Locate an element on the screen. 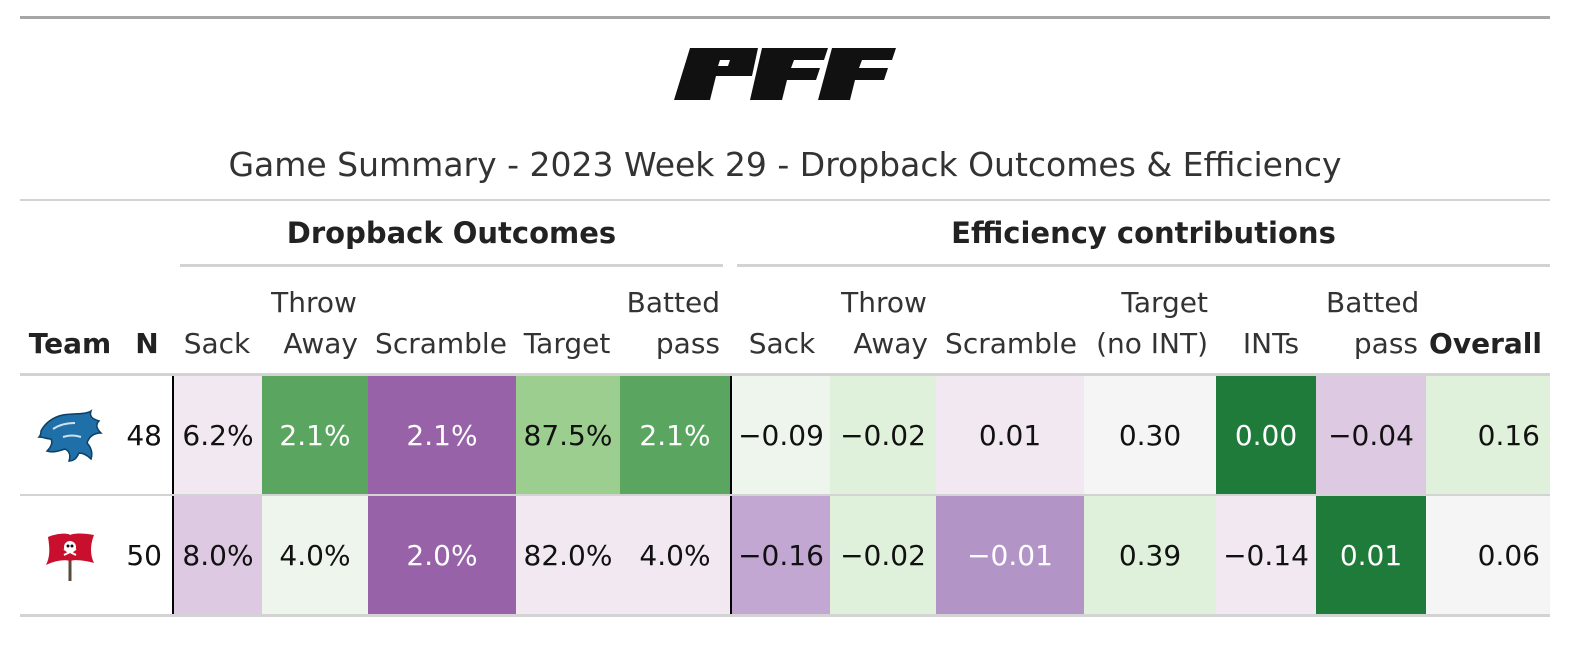 The height and width of the screenshot is (646, 1592). top-rule is located at coordinates (785, 17).